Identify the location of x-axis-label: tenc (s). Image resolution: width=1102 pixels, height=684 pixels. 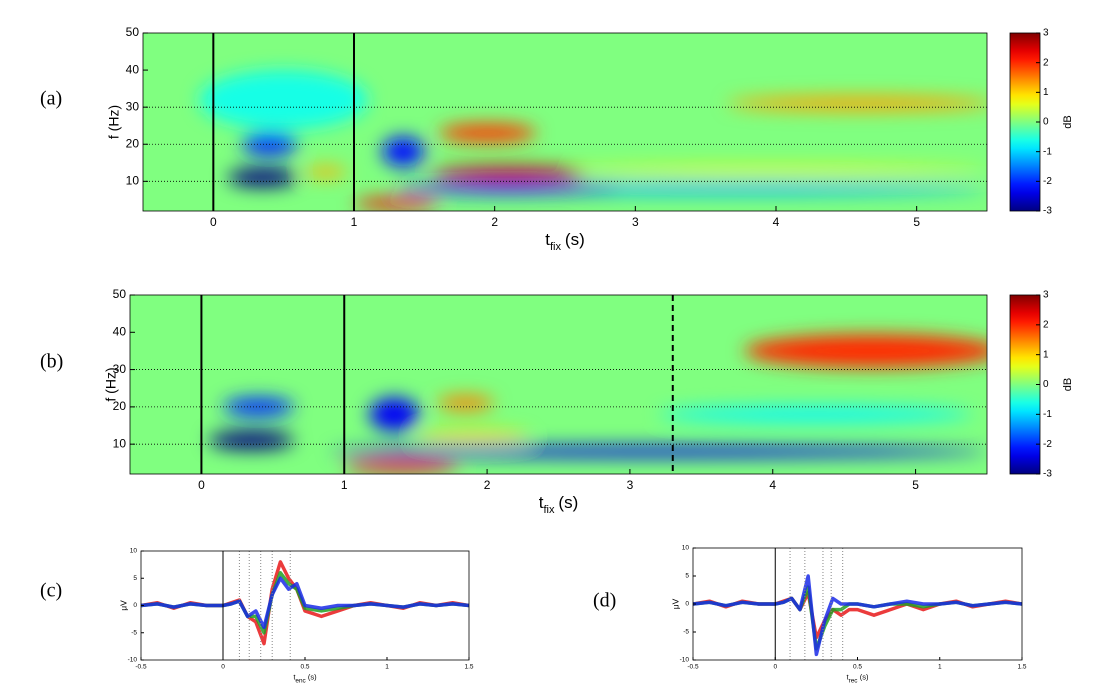
(305, 678).